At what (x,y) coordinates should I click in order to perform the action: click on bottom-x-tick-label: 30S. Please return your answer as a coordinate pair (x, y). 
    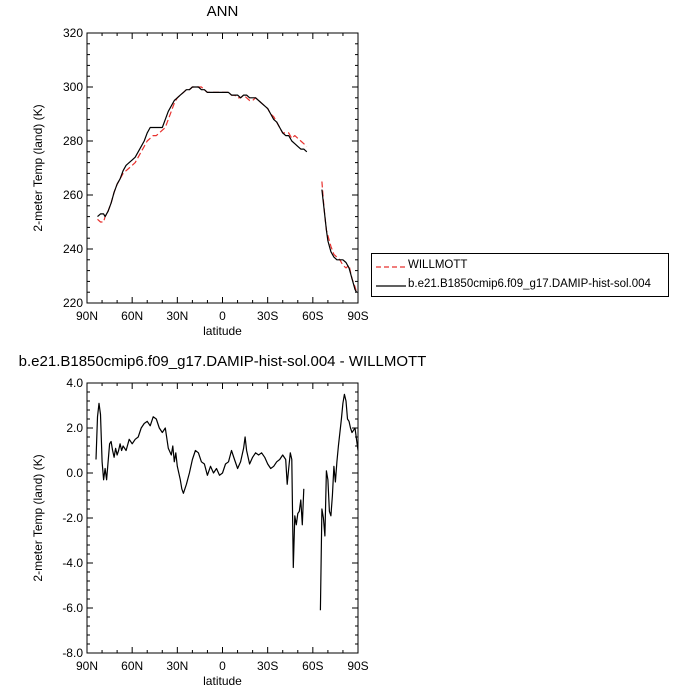
    Looking at the image, I should click on (267, 666).